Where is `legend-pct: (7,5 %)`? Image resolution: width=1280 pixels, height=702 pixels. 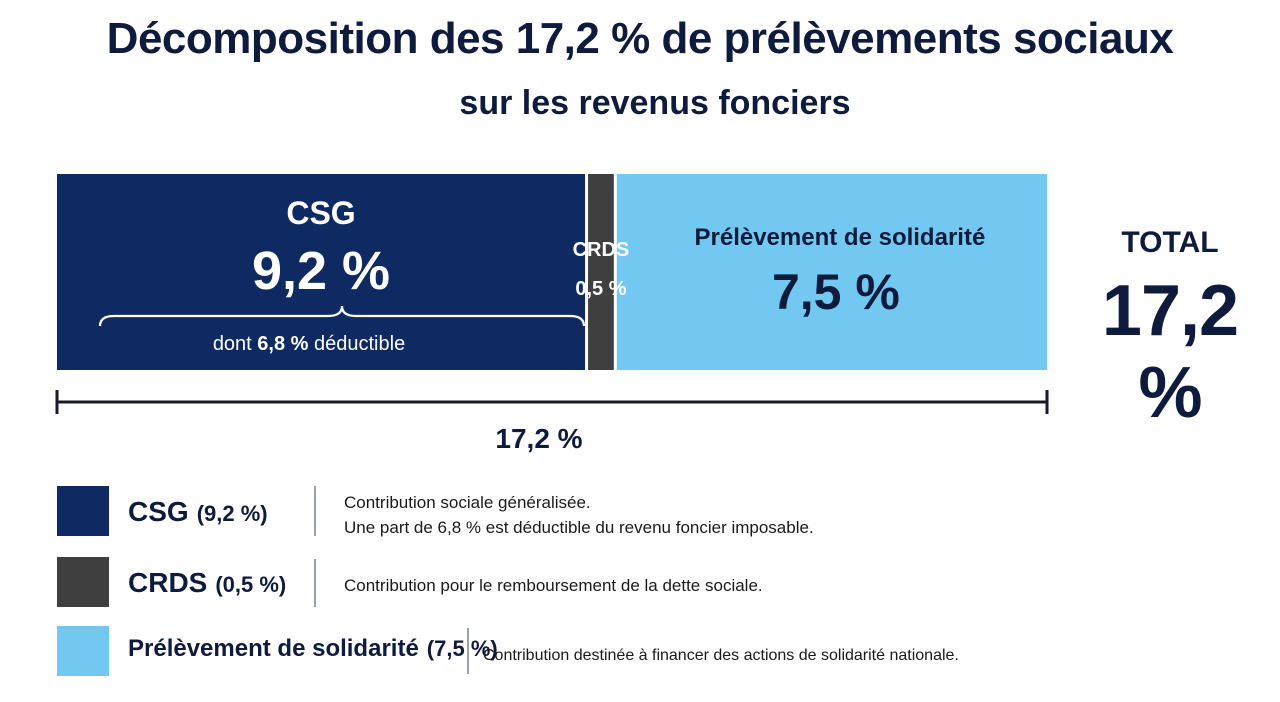
legend-pct: (7,5 %) is located at coordinates (462, 648).